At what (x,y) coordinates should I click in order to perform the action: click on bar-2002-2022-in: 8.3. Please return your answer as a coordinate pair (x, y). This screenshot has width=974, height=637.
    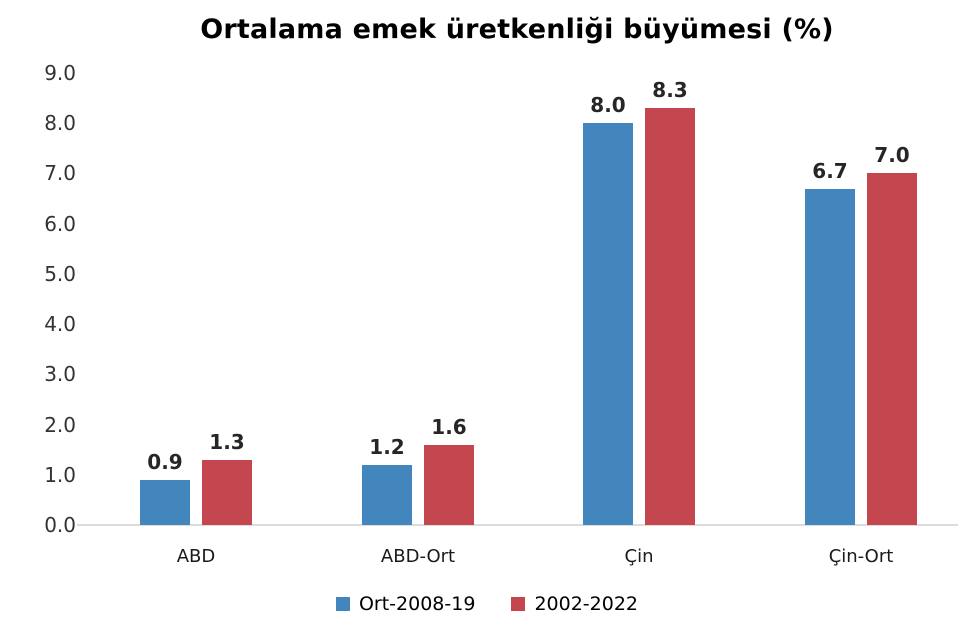
    Looking at the image, I should click on (670, 301).